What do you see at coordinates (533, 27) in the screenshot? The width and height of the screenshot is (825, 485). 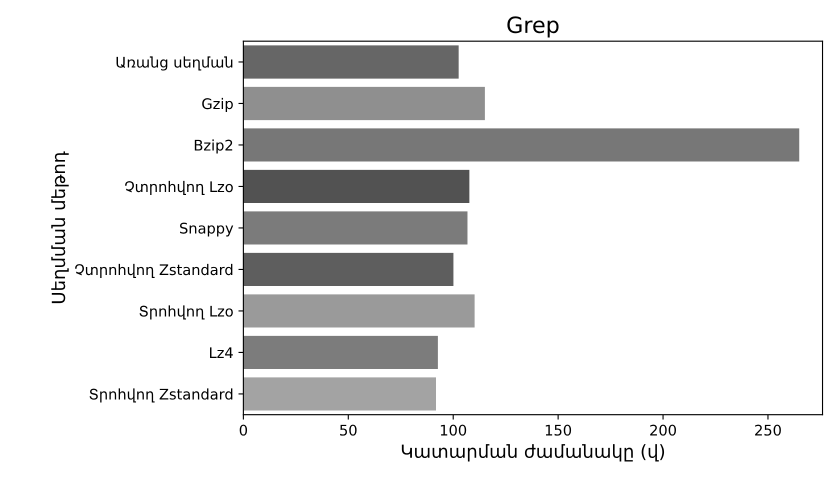 I see `chart-title: Grep` at bounding box center [533, 27].